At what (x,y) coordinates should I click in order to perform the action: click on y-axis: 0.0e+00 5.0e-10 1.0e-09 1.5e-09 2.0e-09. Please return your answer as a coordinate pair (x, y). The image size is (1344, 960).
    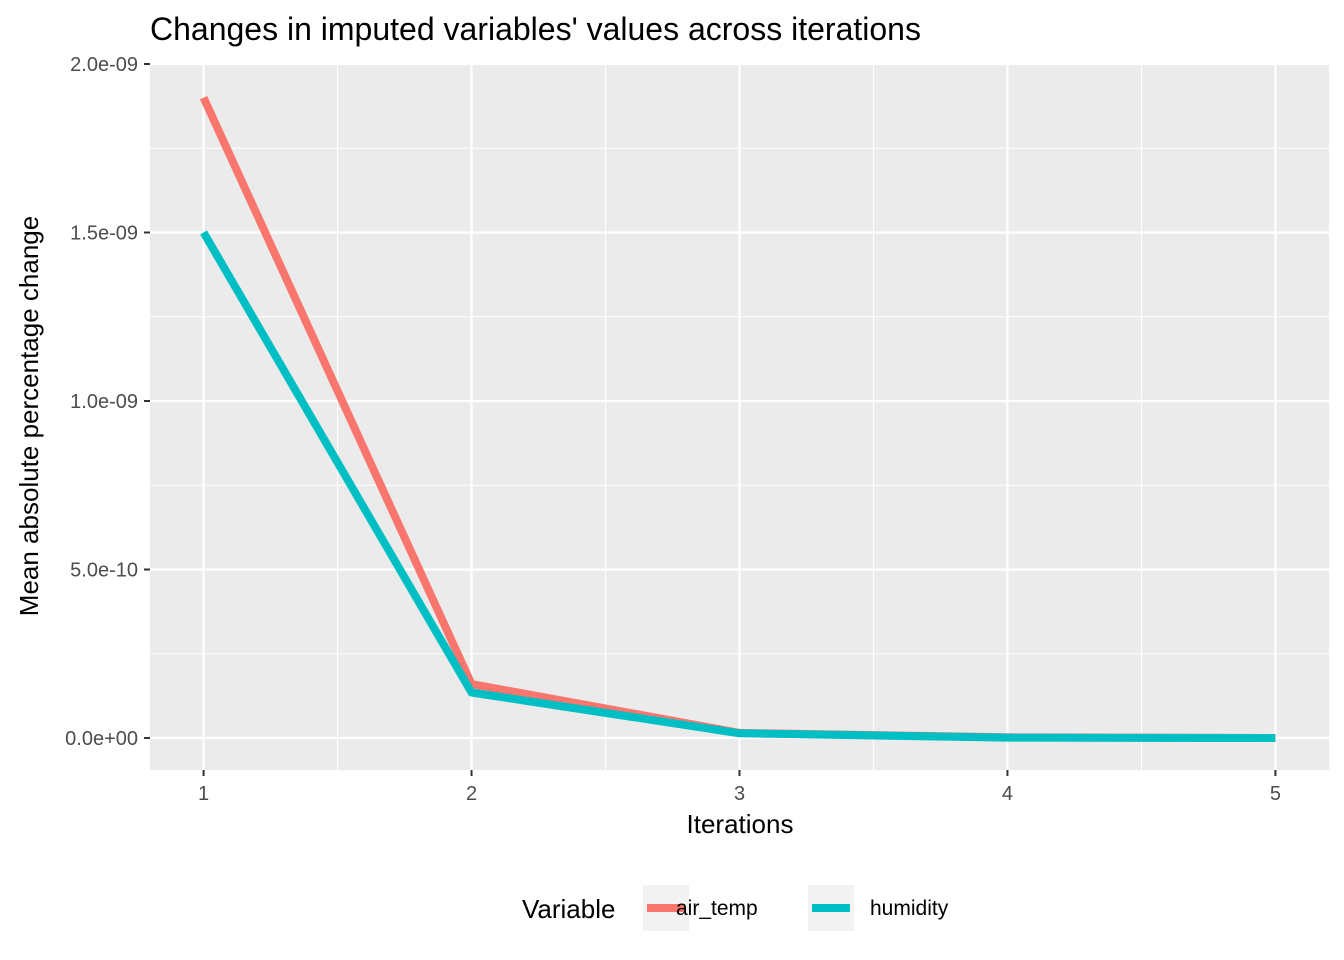
    Looking at the image, I should click on (107, 402).